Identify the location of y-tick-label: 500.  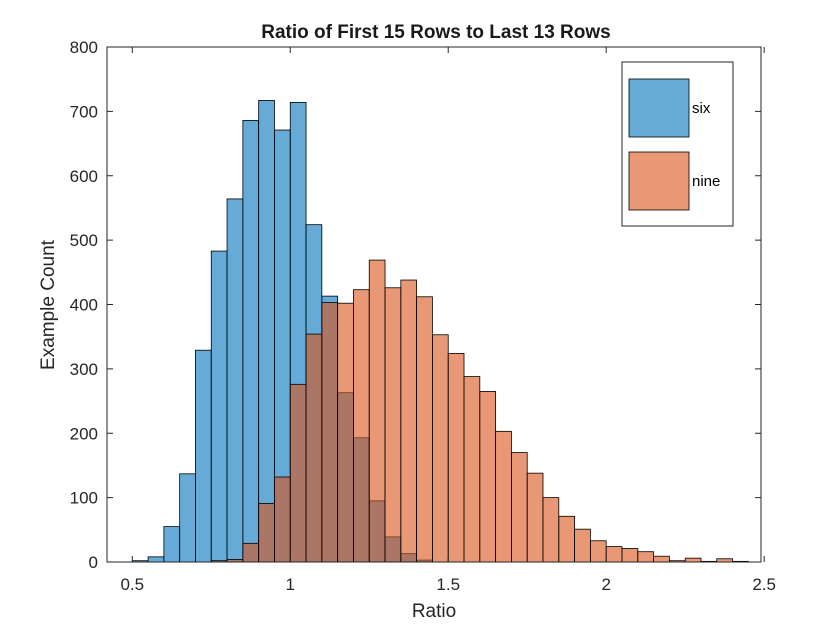
(84, 240).